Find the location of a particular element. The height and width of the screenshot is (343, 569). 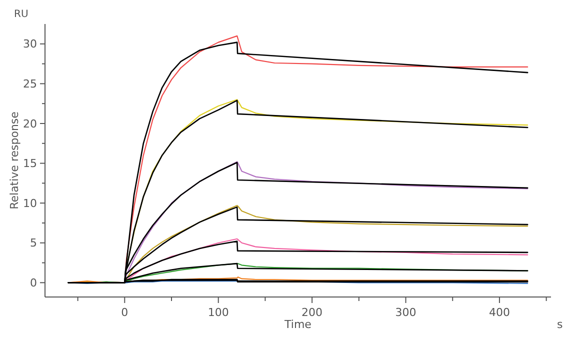

y-tick-label: 30 is located at coordinates (30, 44).